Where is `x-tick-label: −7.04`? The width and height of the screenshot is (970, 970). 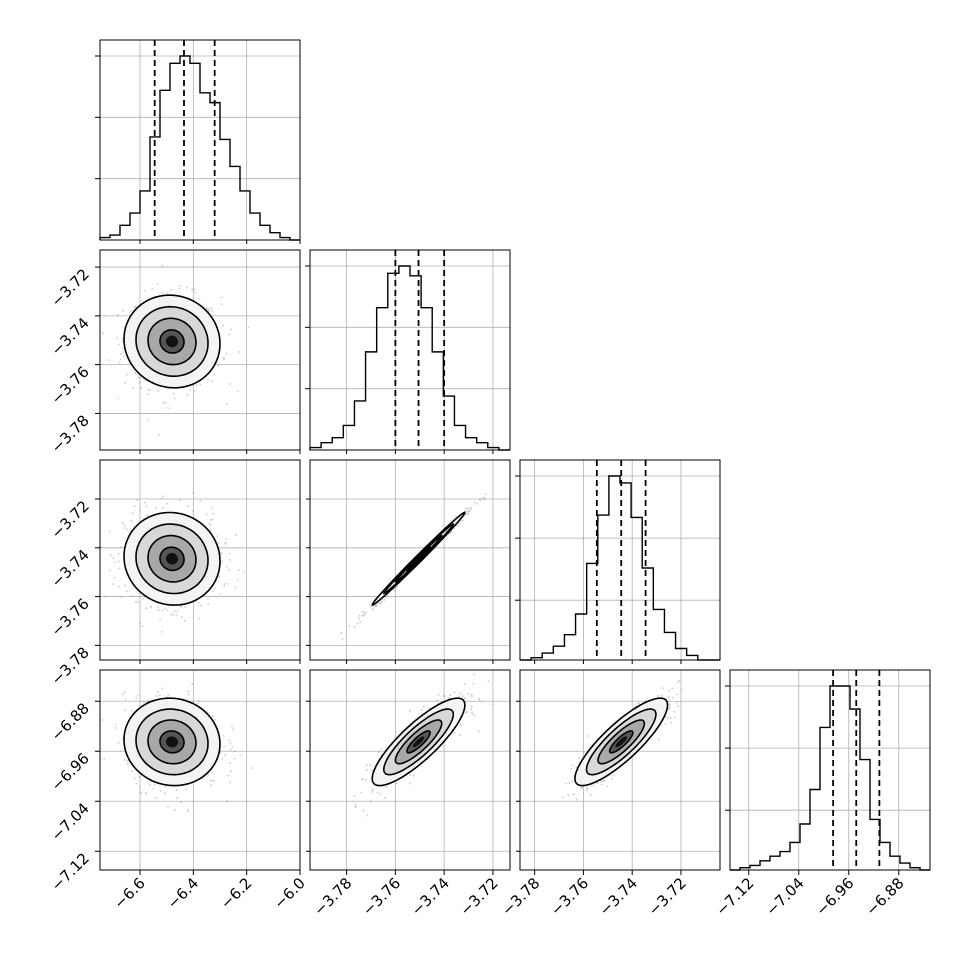 x-tick-label: −7.04 is located at coordinates (784, 896).